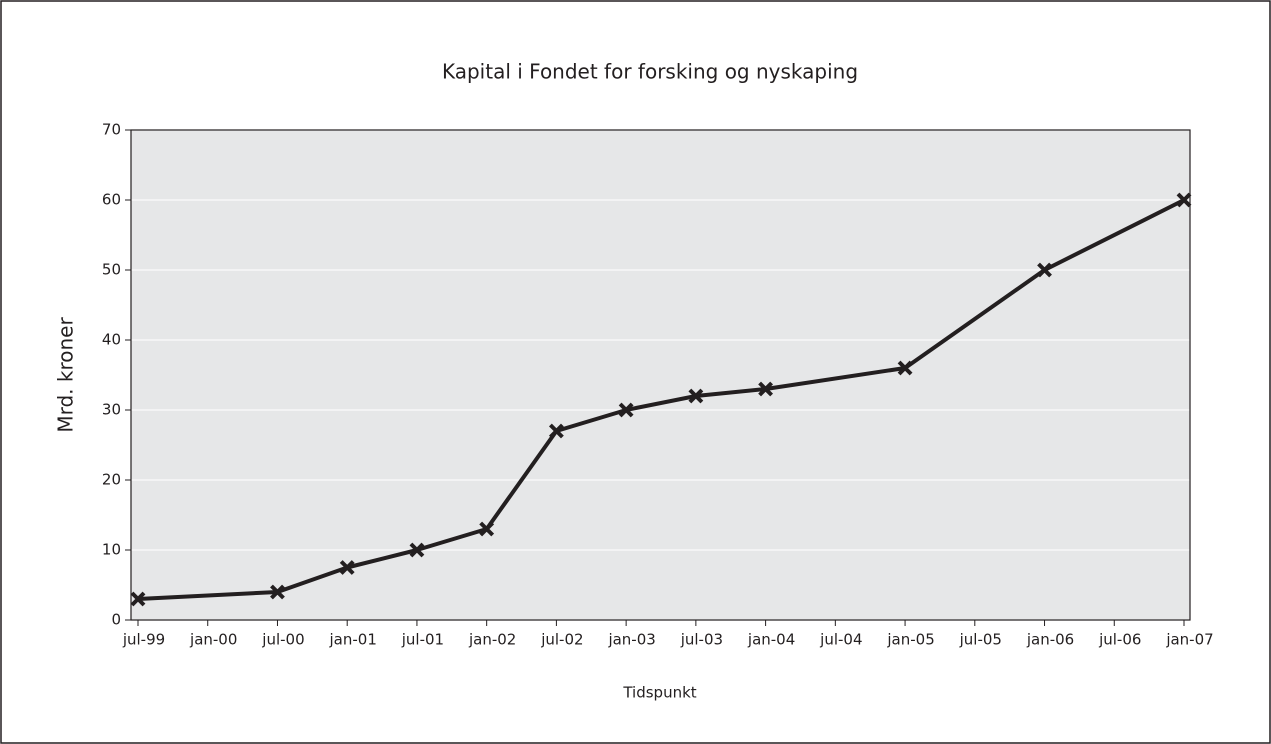  Describe the element at coordinates (492, 640) in the screenshot. I see `x-tick-label: jan-02` at that location.